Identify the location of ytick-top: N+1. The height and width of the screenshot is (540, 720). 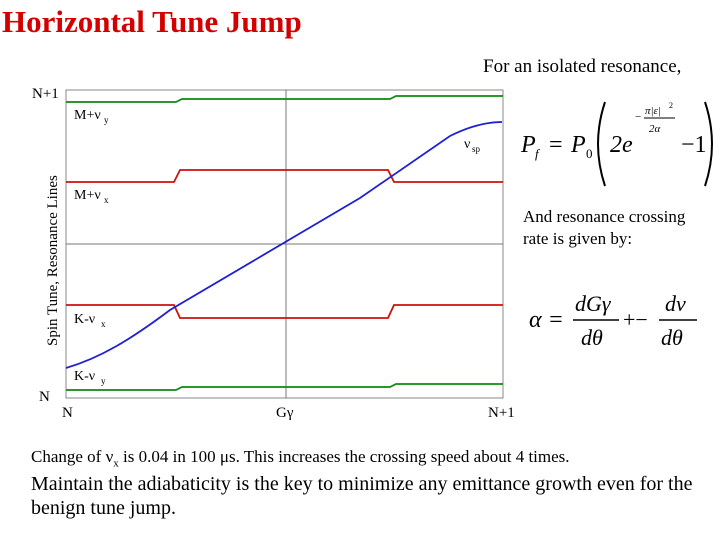
(45, 94).